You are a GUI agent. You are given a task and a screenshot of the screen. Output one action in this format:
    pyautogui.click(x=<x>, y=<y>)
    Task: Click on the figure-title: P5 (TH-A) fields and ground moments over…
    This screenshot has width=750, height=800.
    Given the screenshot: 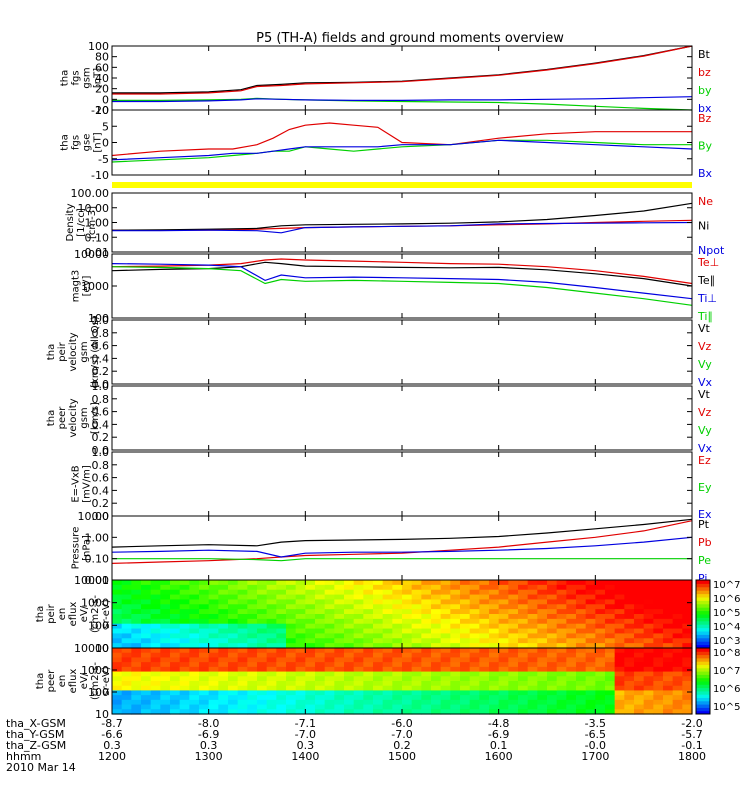 What is the action you would take?
    pyautogui.click(x=410, y=38)
    